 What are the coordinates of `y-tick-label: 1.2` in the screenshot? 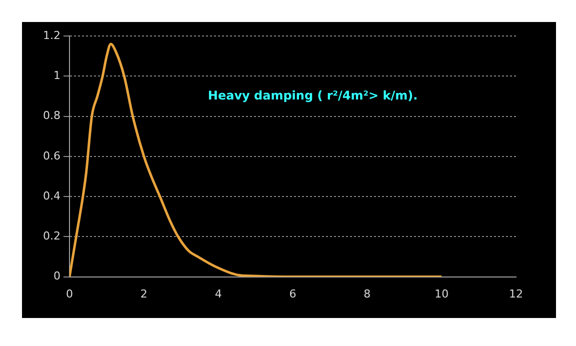 It's located at (51, 35).